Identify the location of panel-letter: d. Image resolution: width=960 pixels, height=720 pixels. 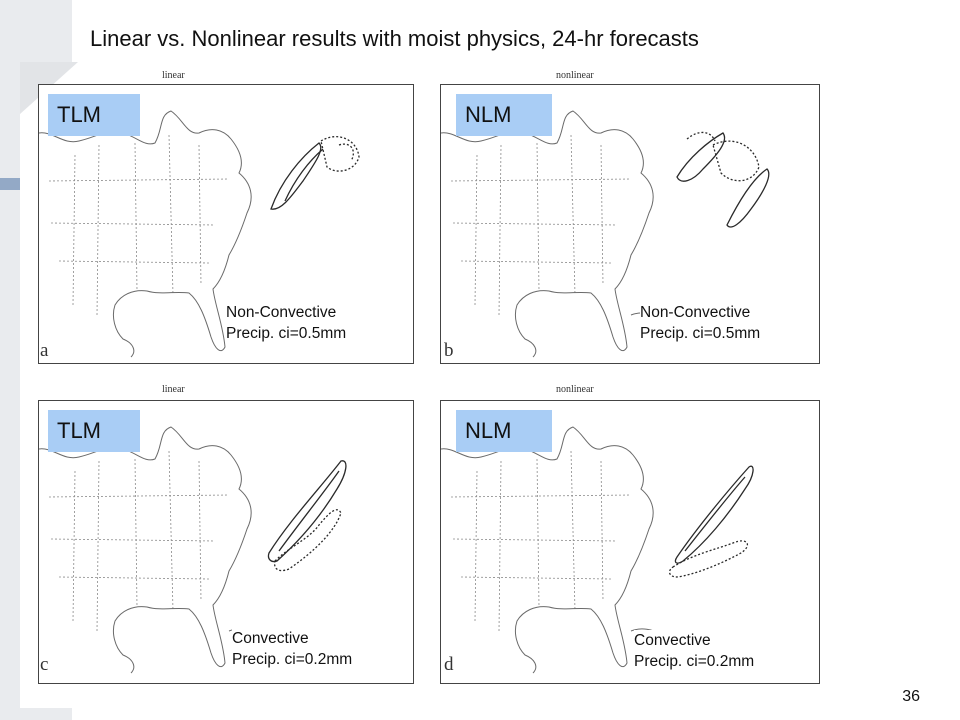
(449, 664).